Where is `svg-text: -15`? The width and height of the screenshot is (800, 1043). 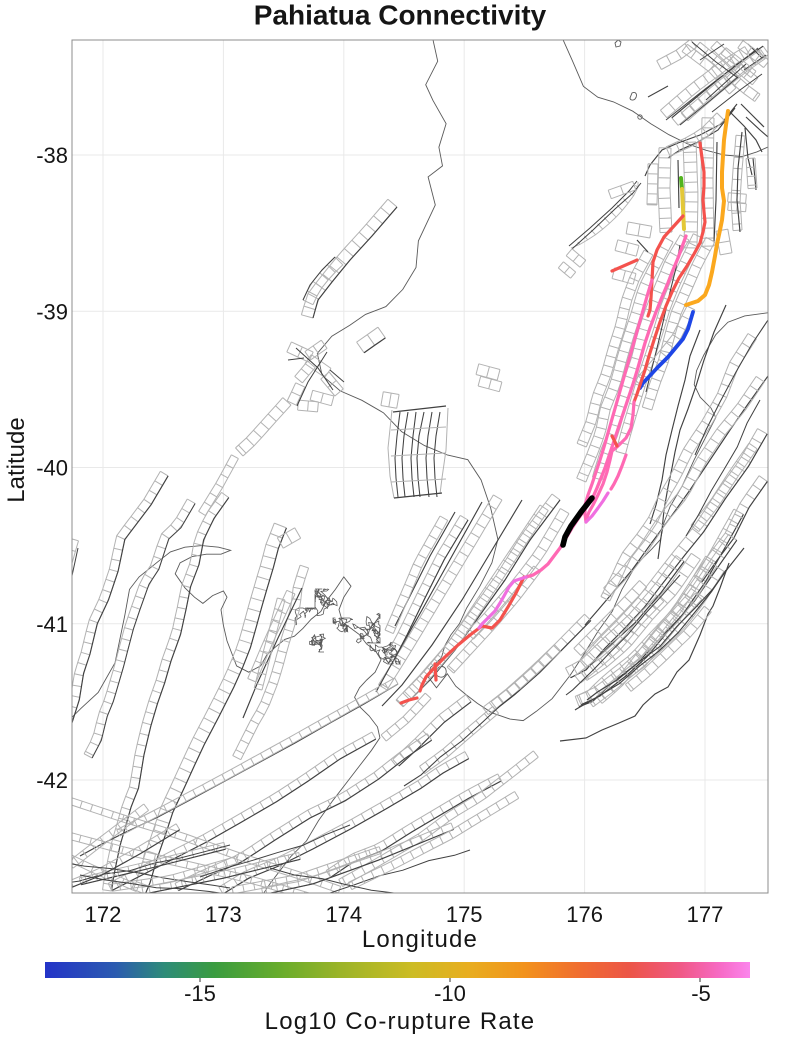
svg-text: -15 is located at coordinates (200, 993).